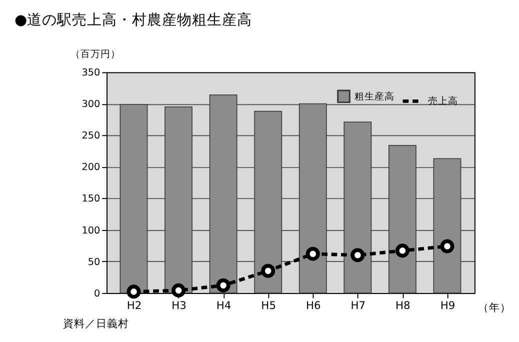 Image resolution: width=519 pixels, height=342 pixels. I want to click on x-tick-label: H6, so click(313, 305).